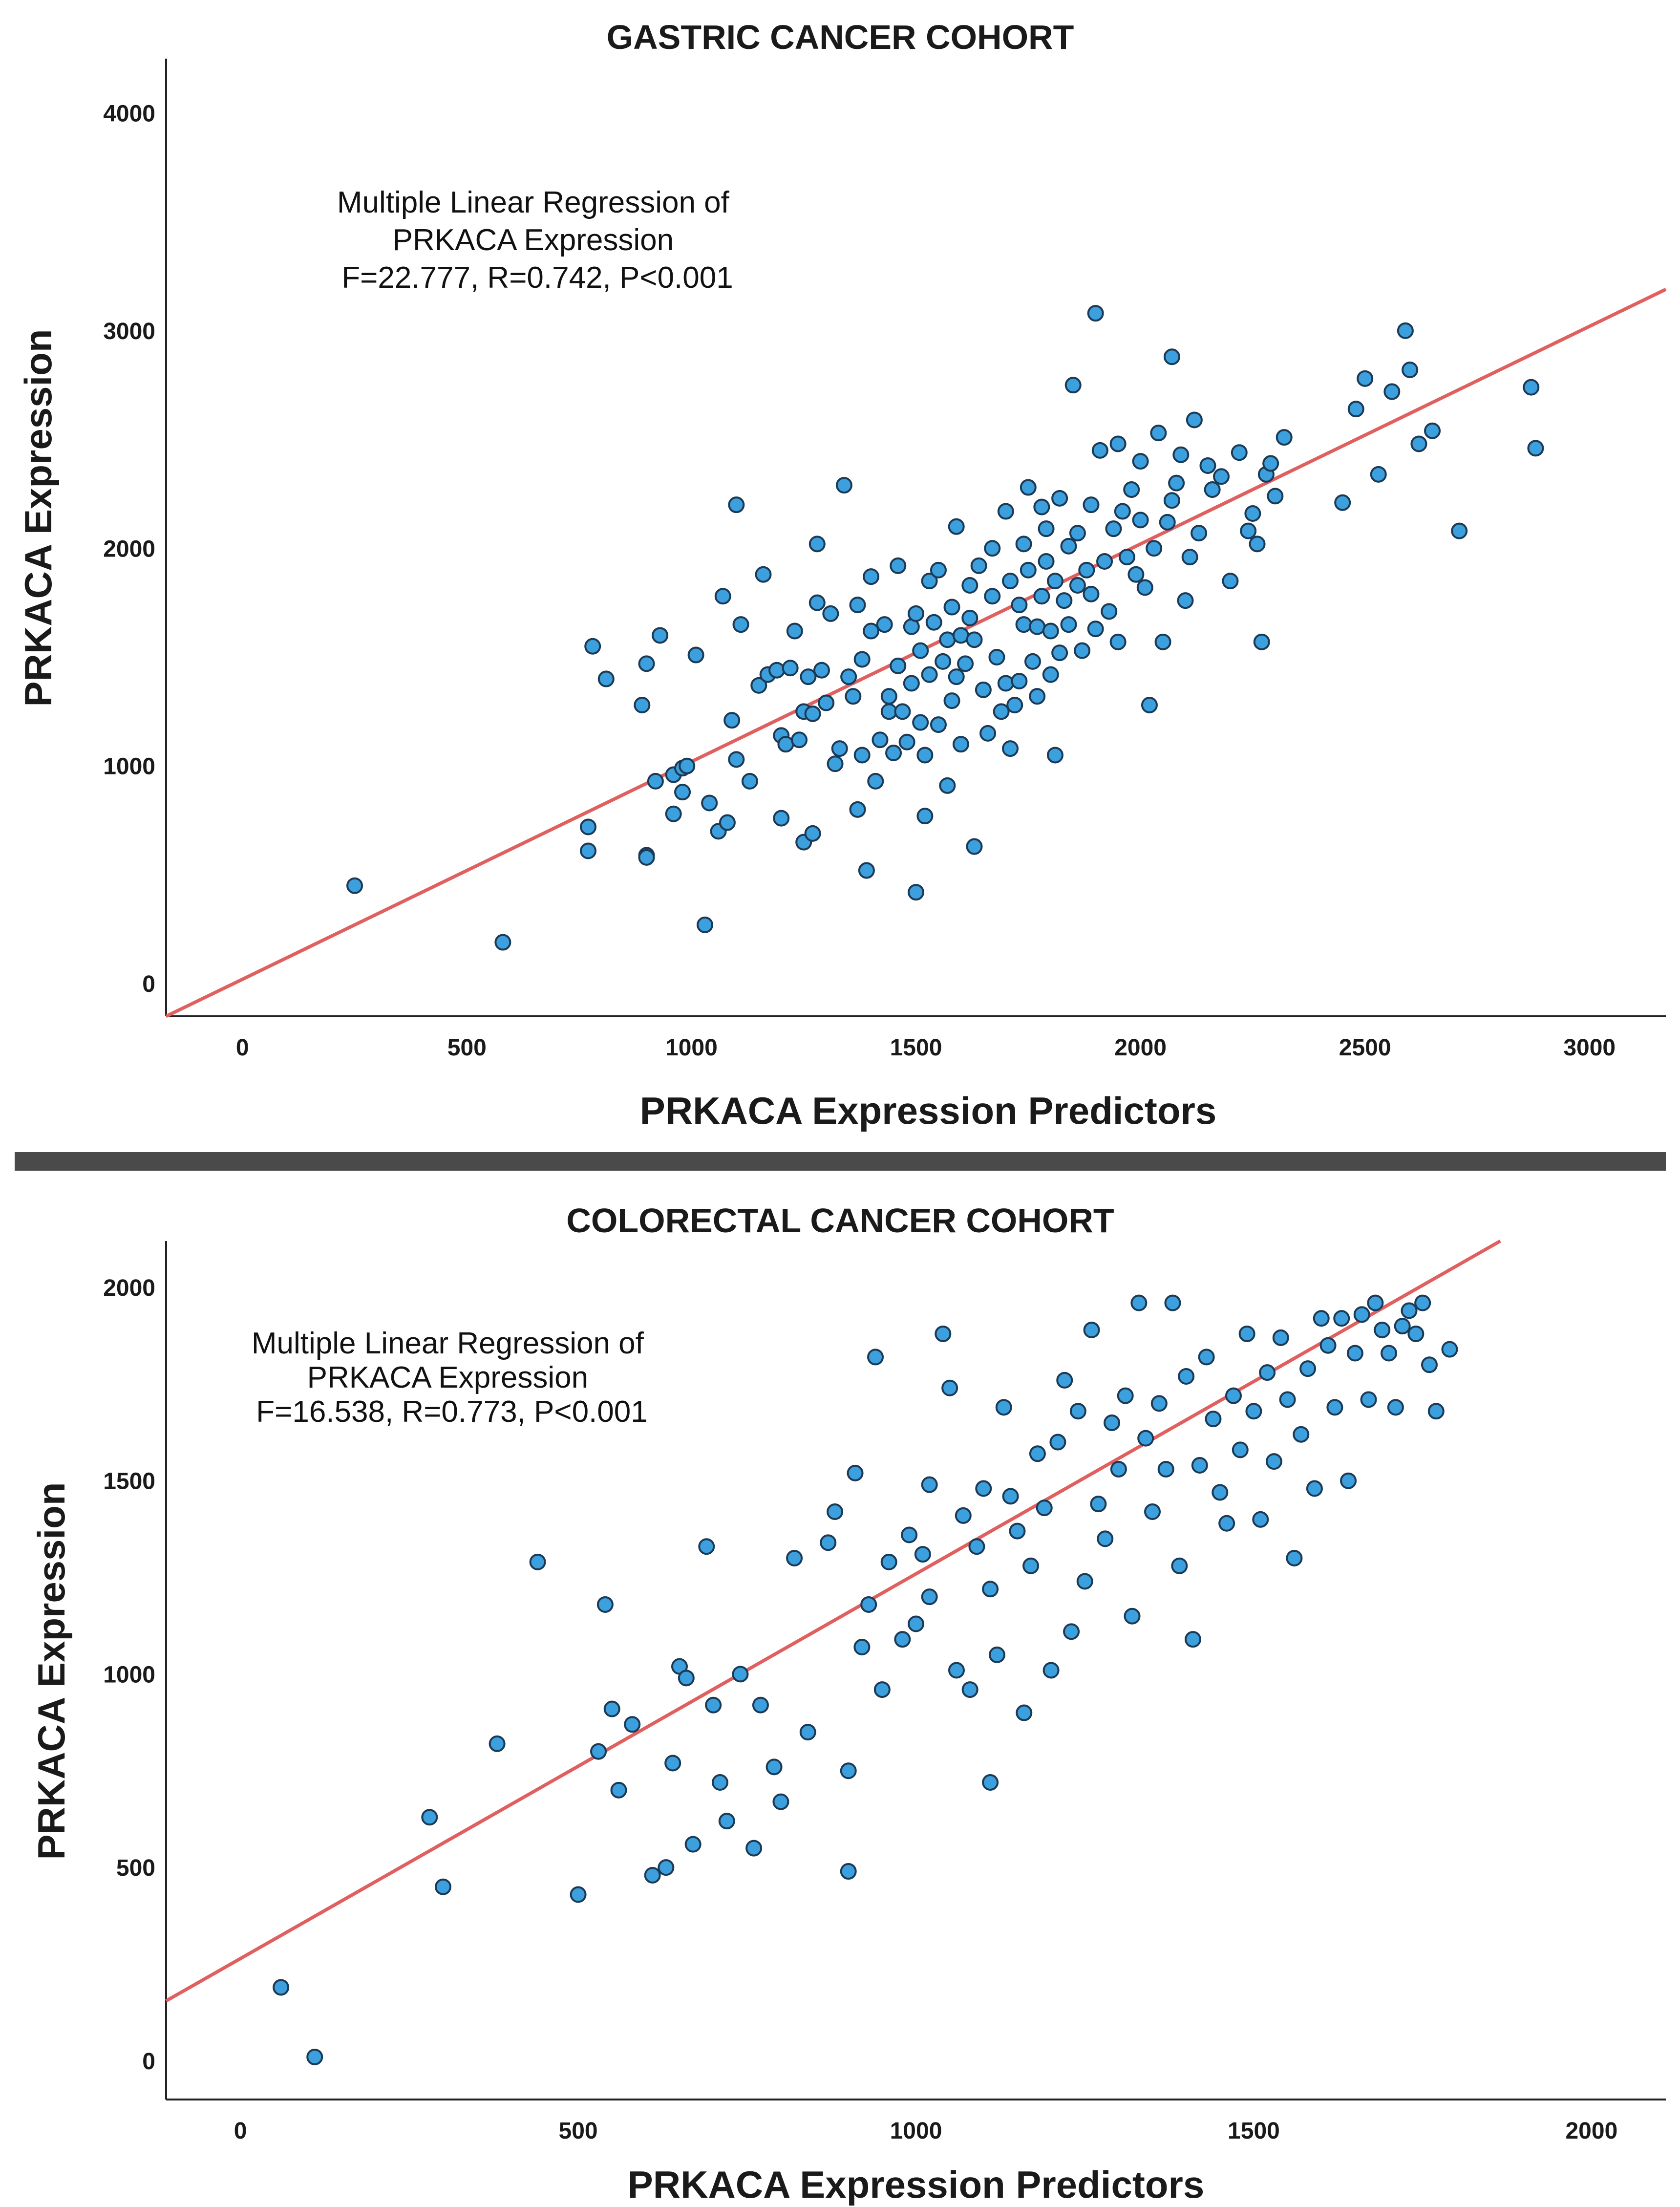 The height and width of the screenshot is (2207, 1680). I want to click on gastric-x-tick-label: 2500, so click(1365, 1048).